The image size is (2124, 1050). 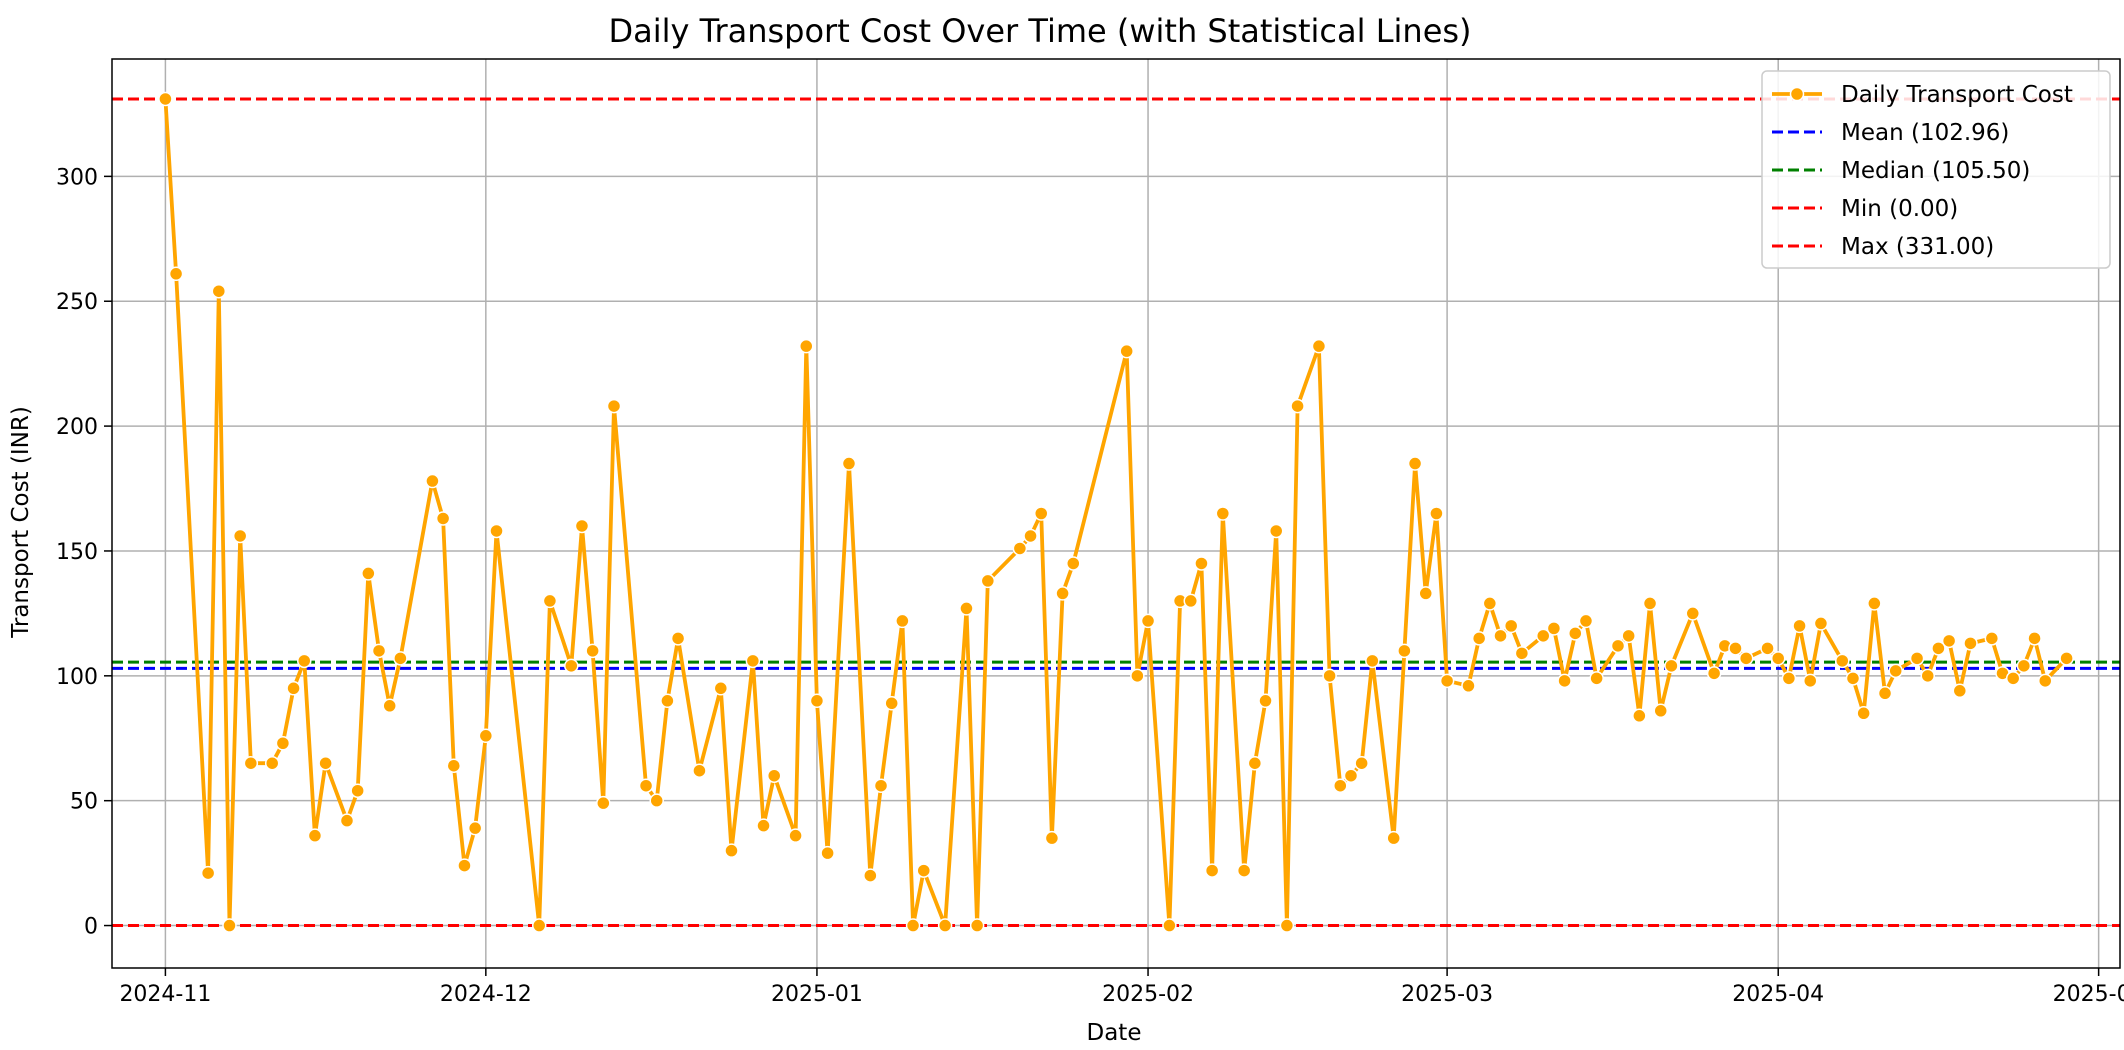 I want to click on legend-entry-label: Median (105.50), so click(x=1935, y=171).